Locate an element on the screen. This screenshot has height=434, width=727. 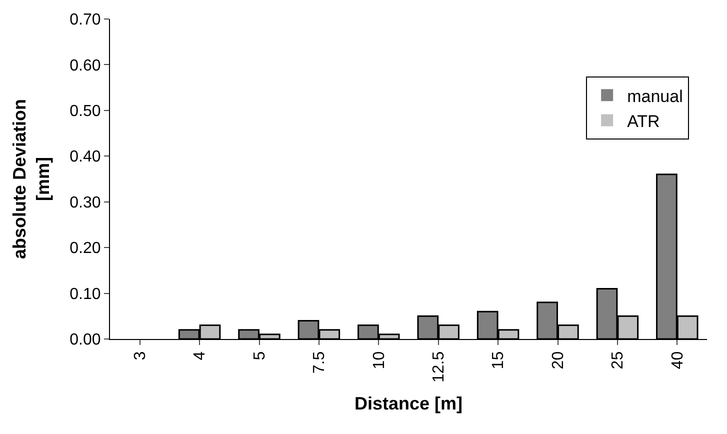
y-tick-label: 0.20 is located at coordinates (85, 249).